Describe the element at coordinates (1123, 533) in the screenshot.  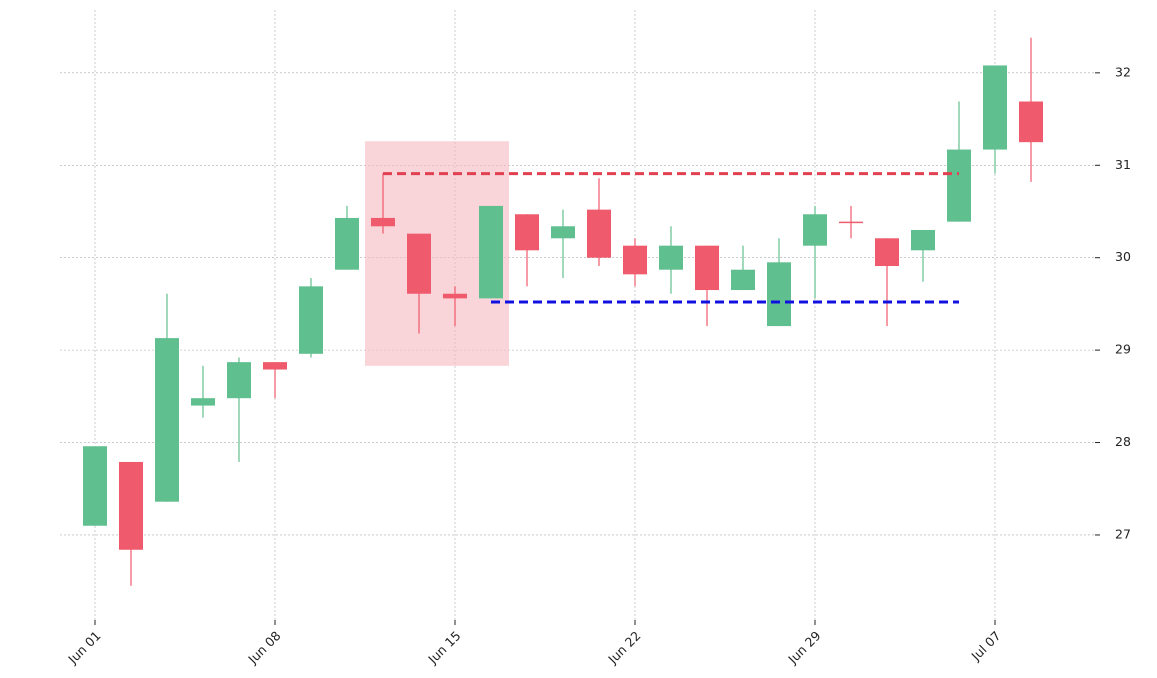
I see `y-tick-label: 27` at that location.